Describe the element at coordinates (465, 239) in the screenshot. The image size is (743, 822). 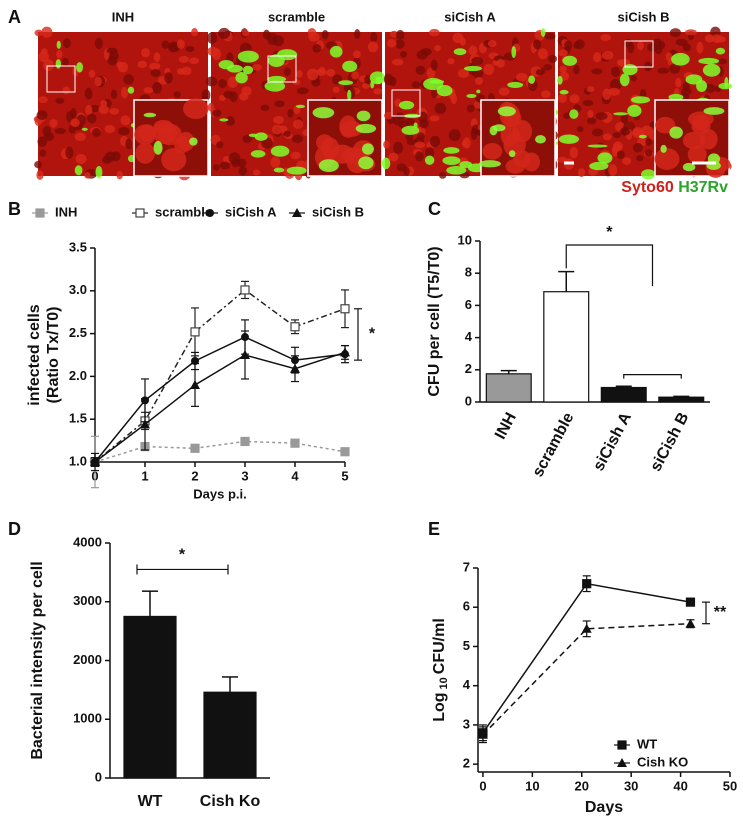
I see `y-tick-label: 10` at that location.